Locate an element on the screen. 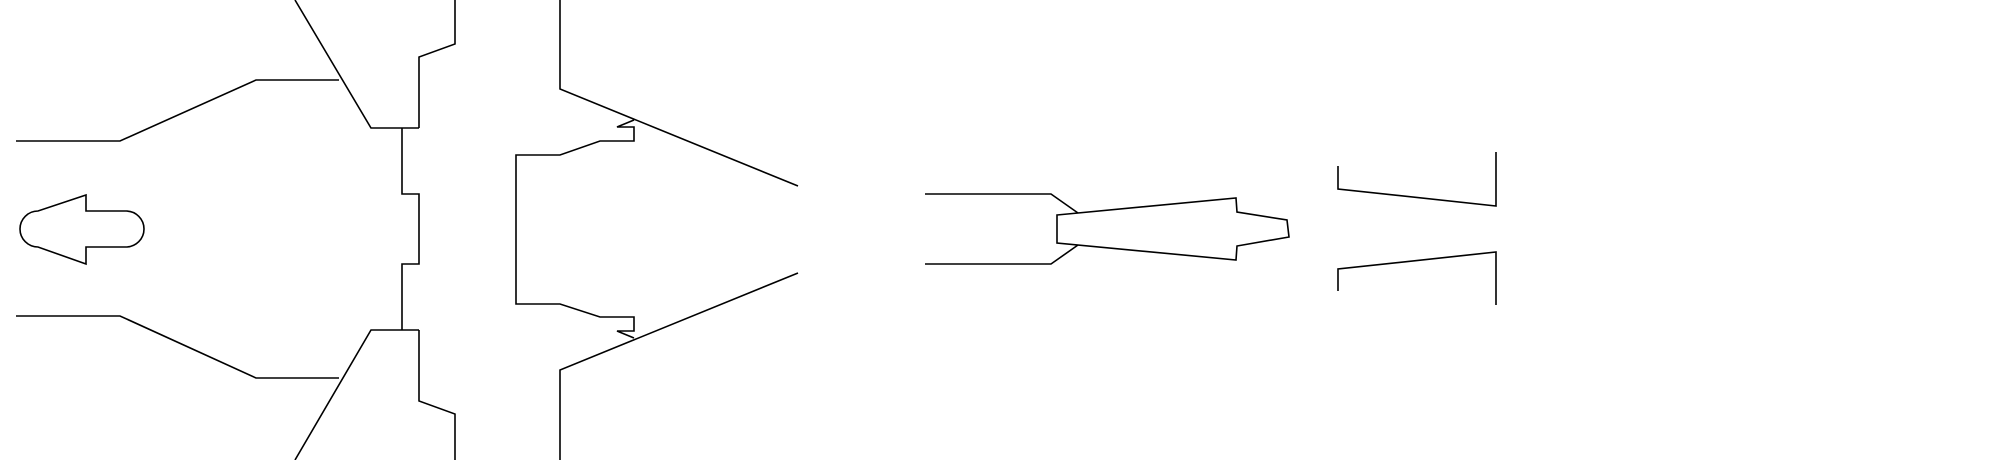  left-housing-lower-outline is located at coordinates (177, 347).